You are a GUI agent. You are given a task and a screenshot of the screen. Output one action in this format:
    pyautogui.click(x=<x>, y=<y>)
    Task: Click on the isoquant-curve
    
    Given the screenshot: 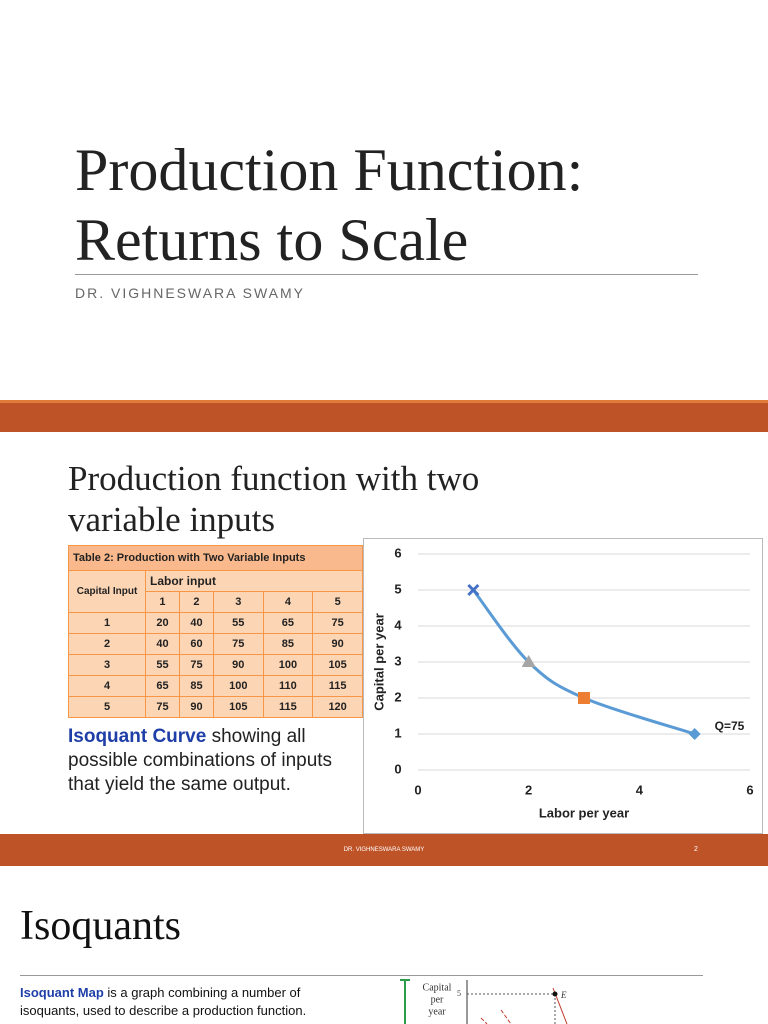 What is the action you would take?
    pyautogui.click(x=584, y=662)
    